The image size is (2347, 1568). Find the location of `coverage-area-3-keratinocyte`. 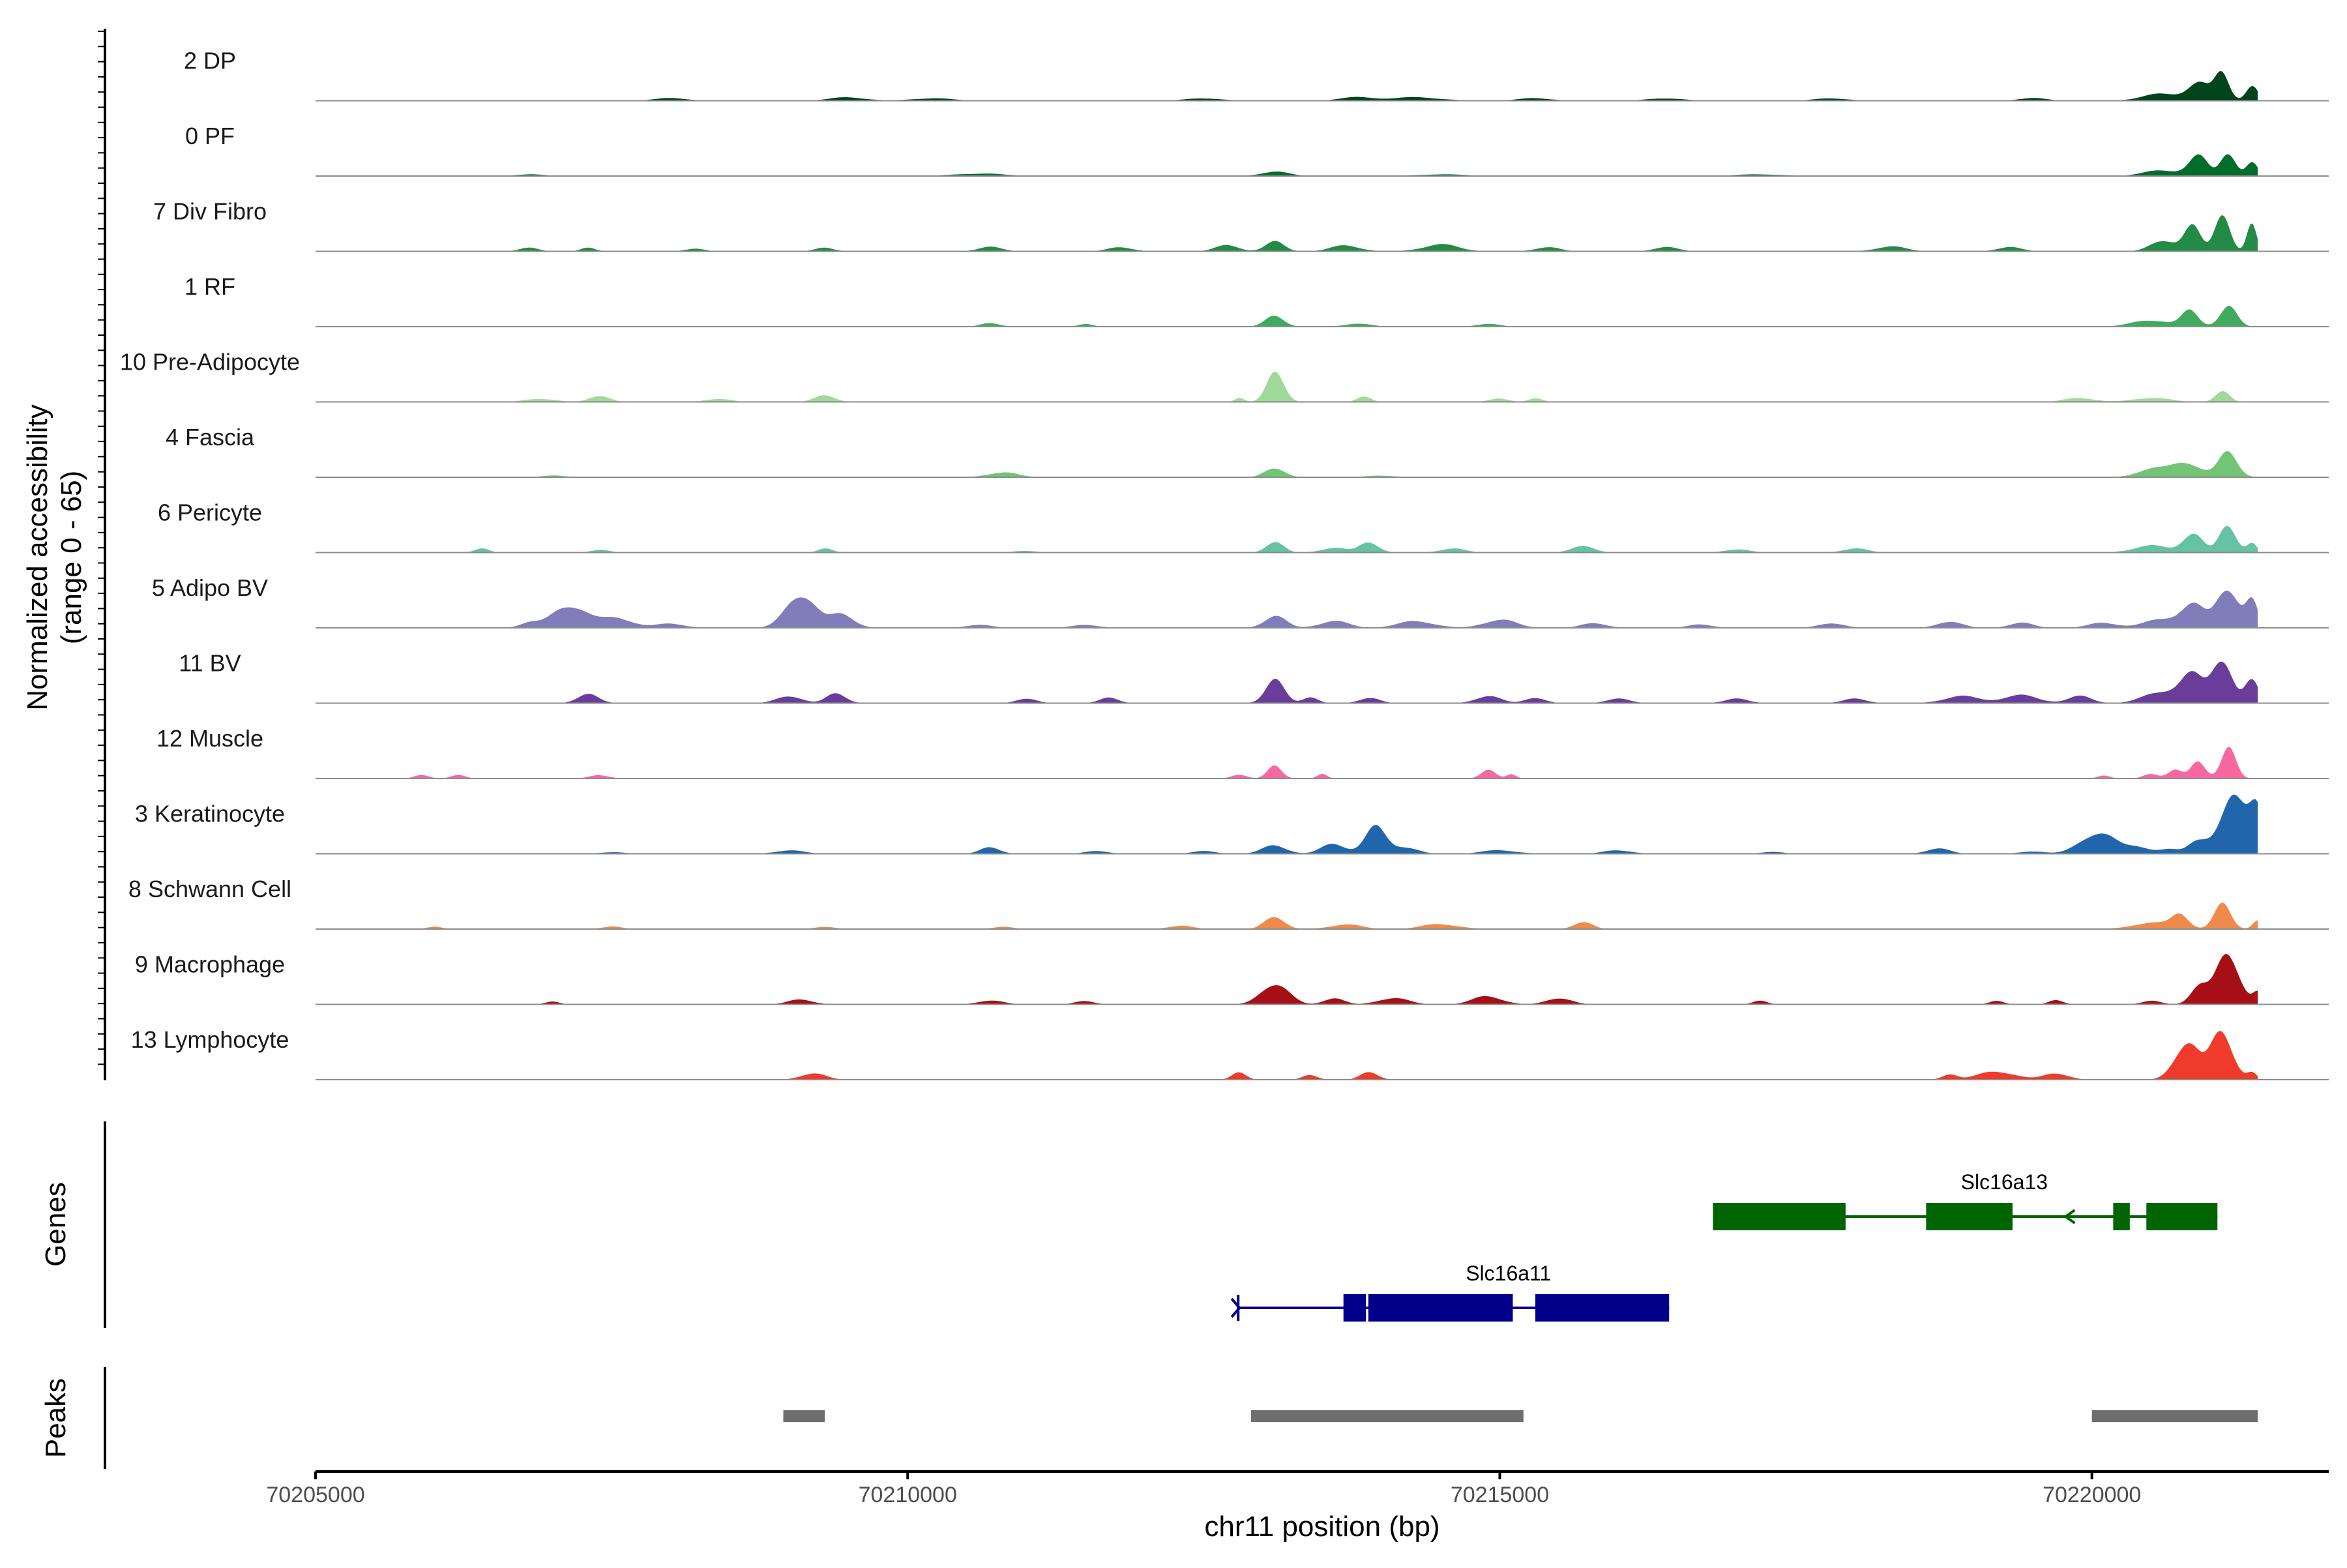

coverage-area-3-keratinocyte is located at coordinates (1287, 824).